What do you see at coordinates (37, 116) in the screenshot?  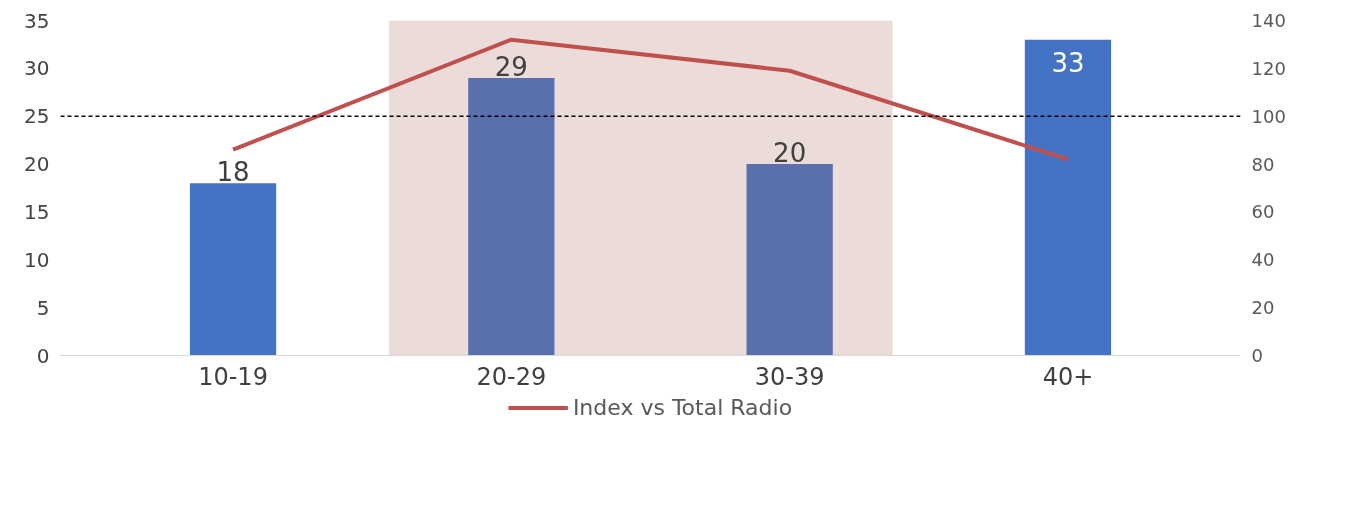 I see `y-tick-label: 25` at bounding box center [37, 116].